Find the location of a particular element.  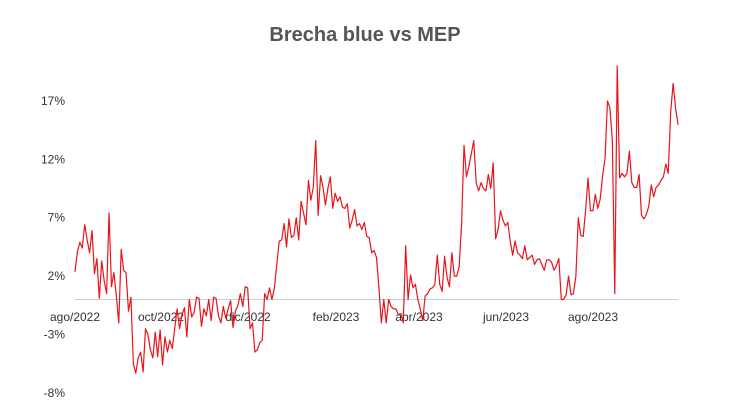

x-tick-label: oct/2022 is located at coordinates (161, 317).